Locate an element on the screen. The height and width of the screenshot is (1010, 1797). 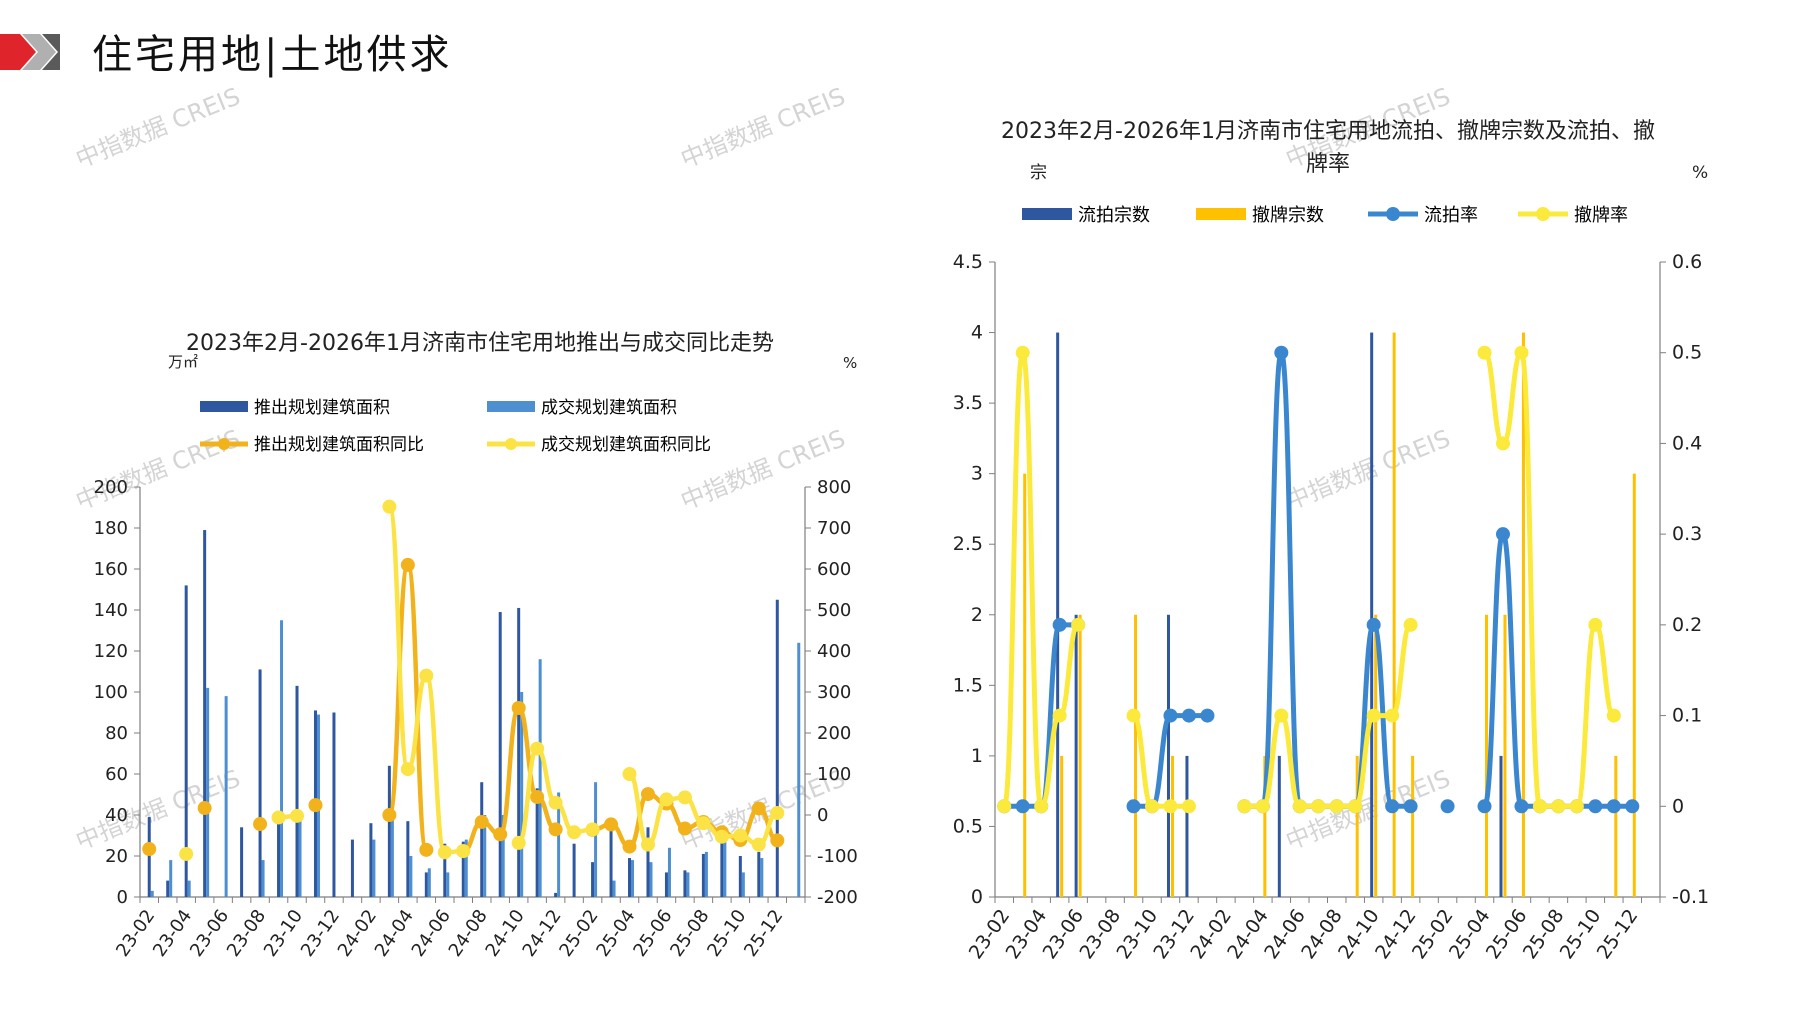
left-tick-label: 4 is located at coordinates (977, 333).